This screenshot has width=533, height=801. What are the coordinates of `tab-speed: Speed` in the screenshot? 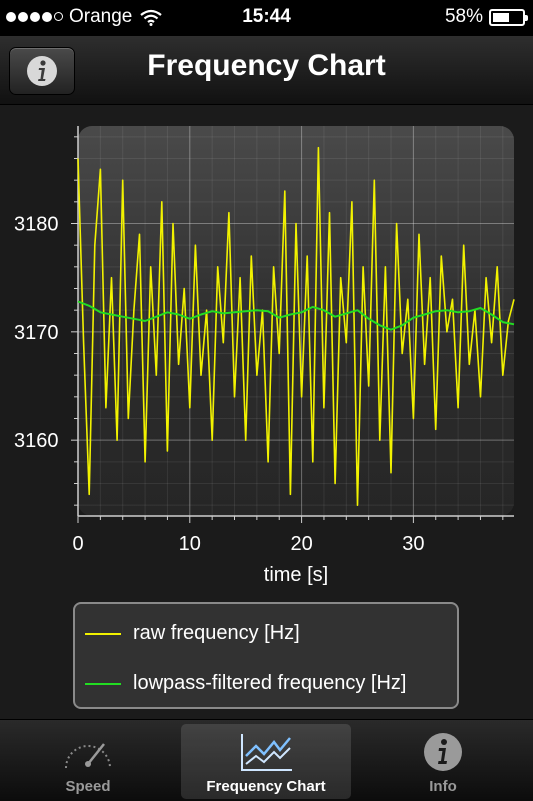 It's located at (88, 761).